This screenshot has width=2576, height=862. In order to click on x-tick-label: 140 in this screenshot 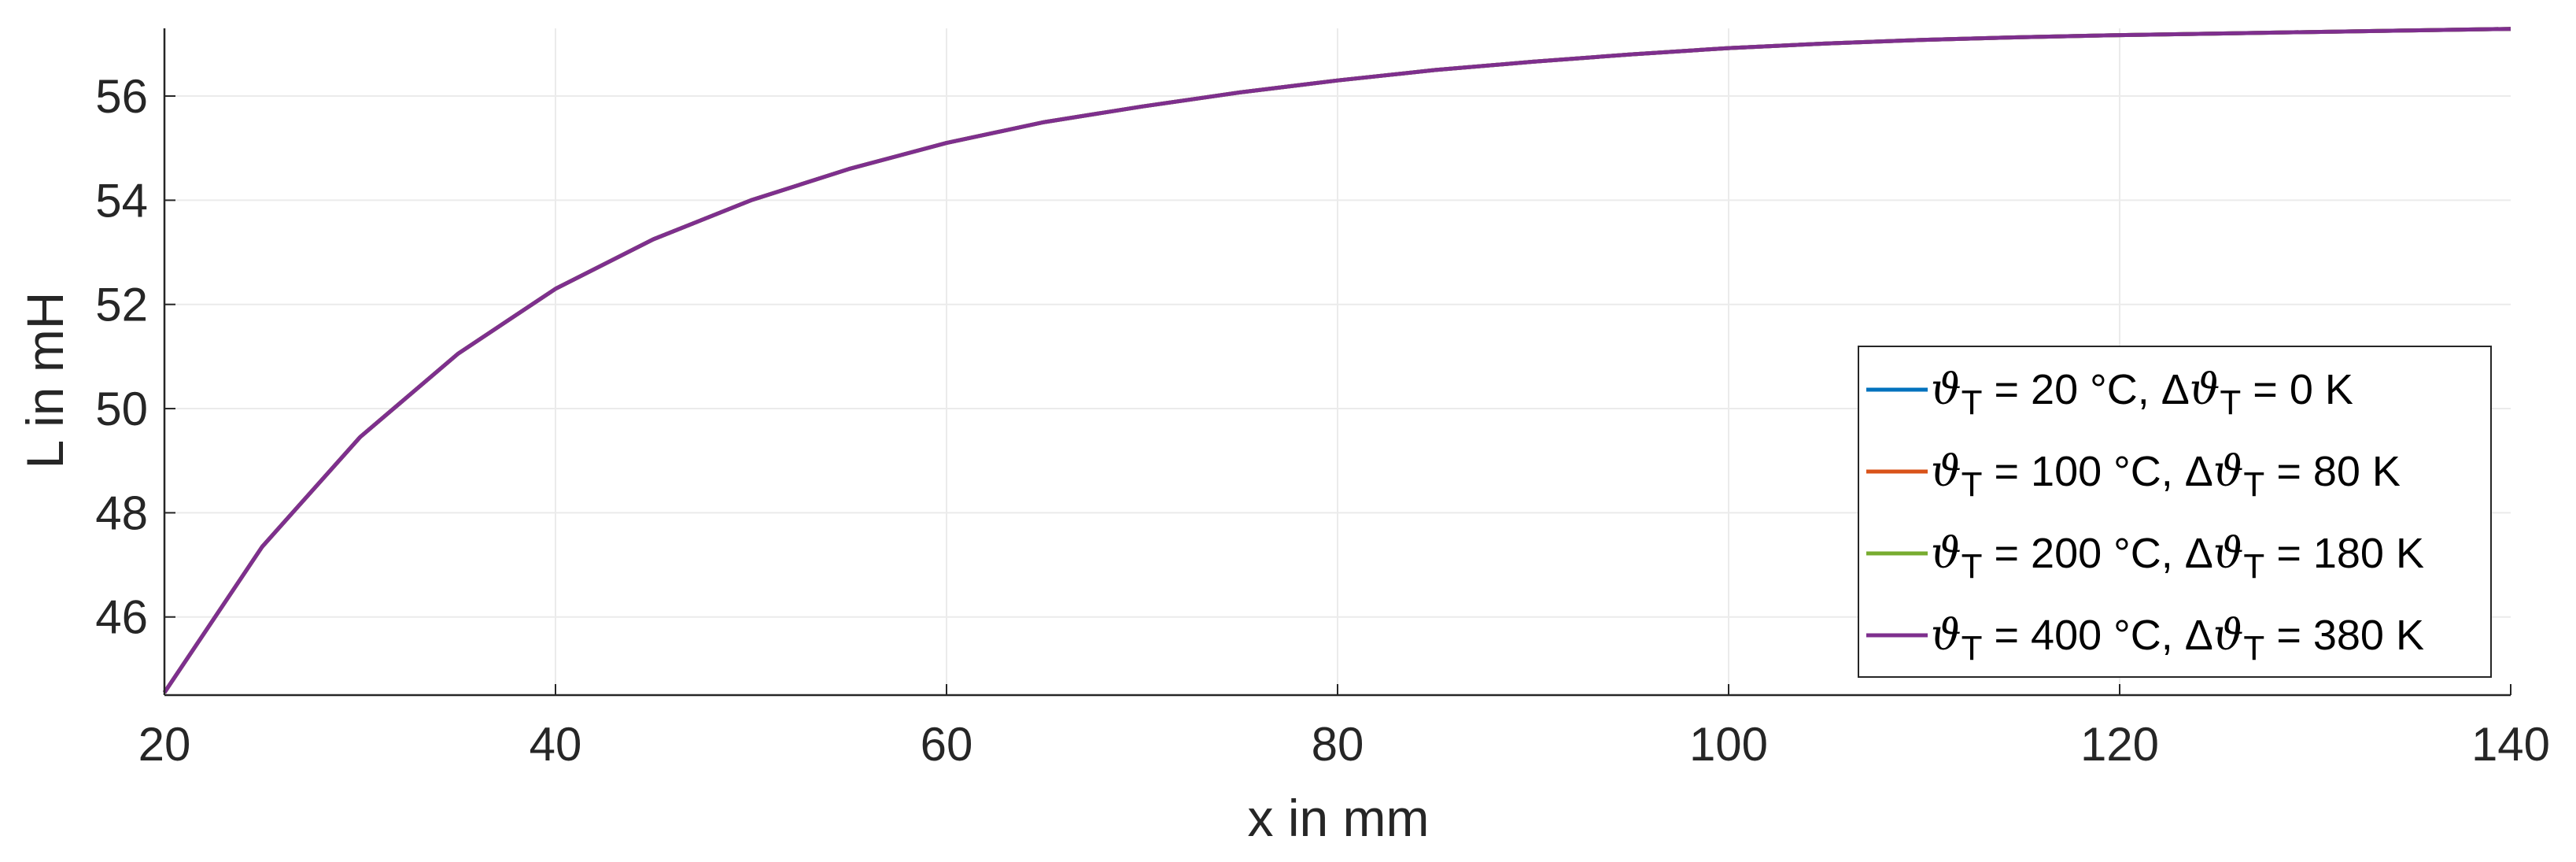, I will do `click(2510, 744)`.